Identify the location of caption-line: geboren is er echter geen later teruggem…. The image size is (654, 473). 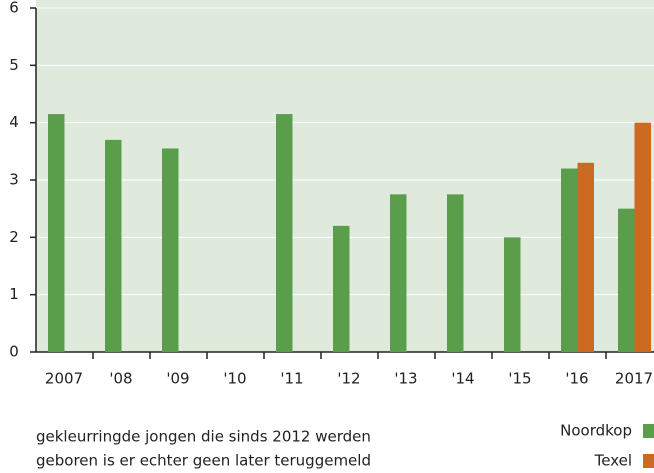
(203, 461).